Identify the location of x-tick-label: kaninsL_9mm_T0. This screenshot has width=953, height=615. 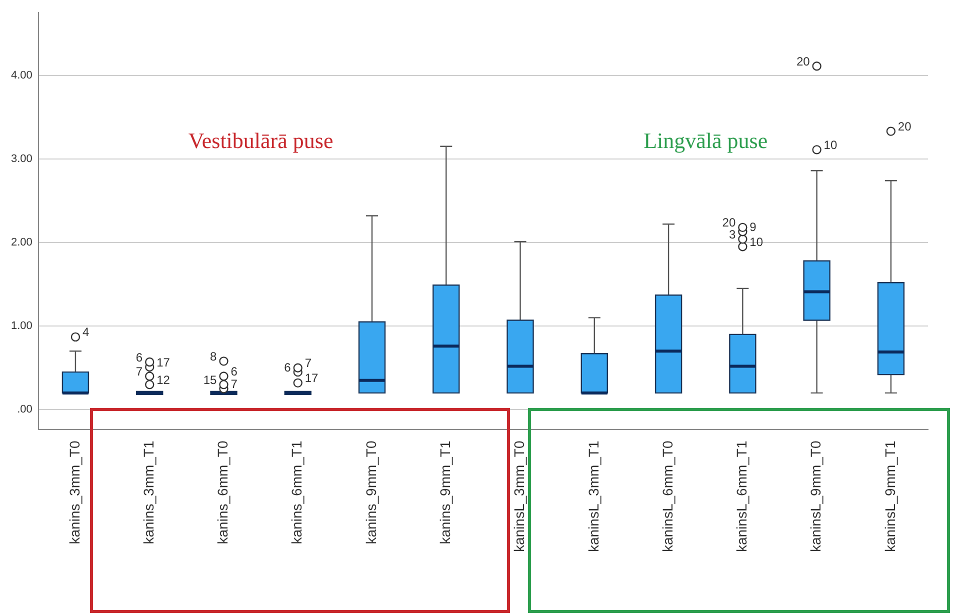
(816, 496).